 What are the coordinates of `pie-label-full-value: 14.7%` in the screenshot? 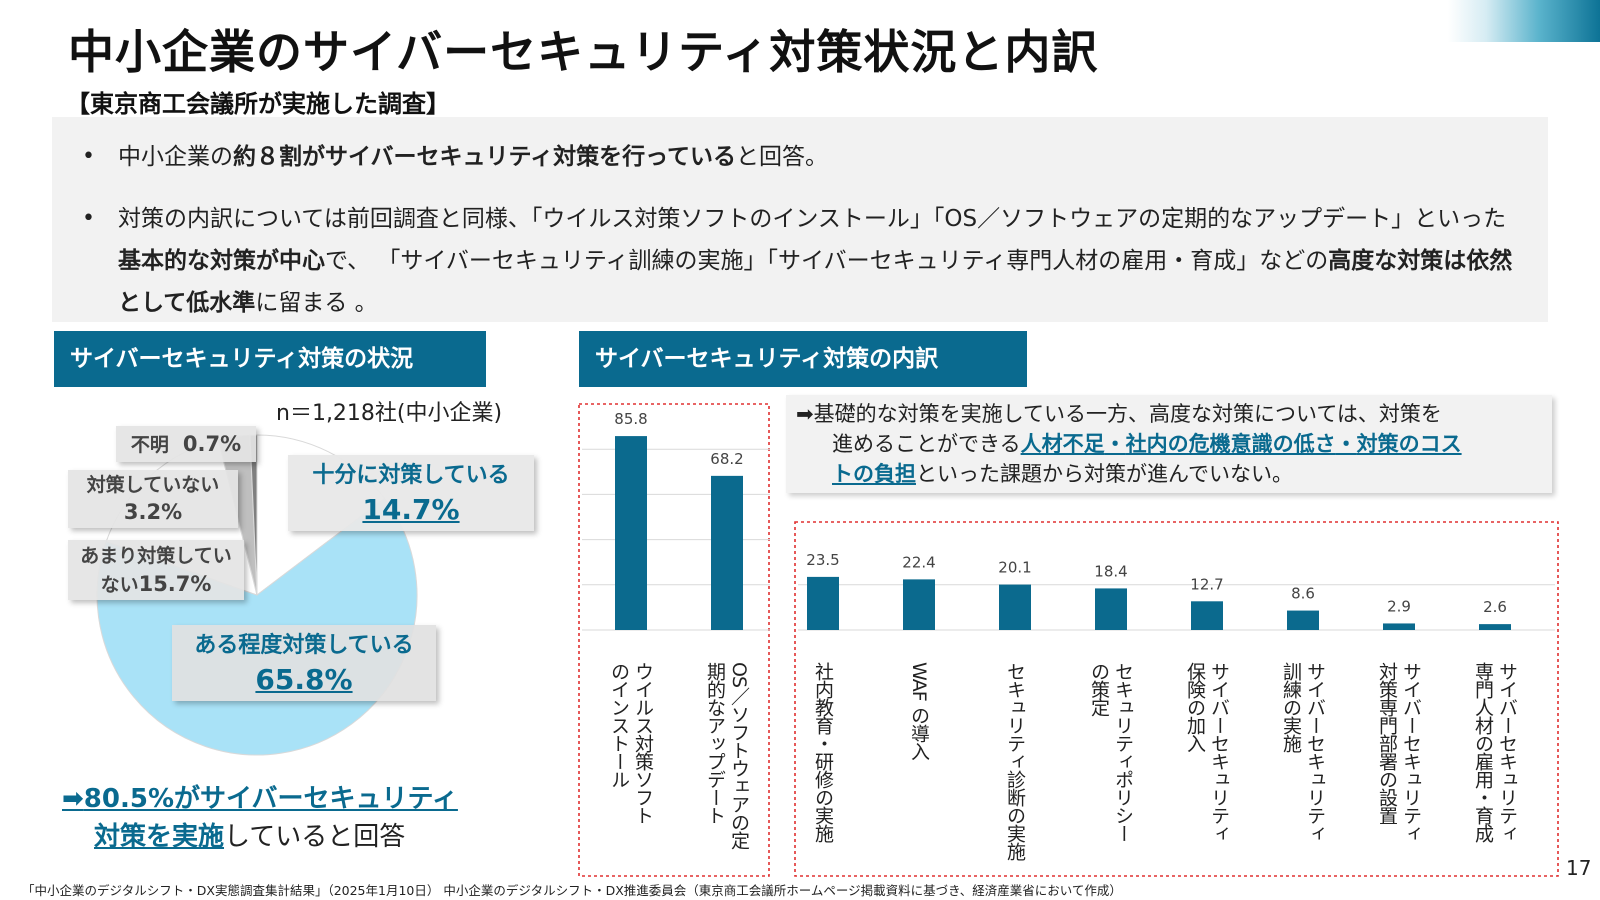 It's located at (411, 509).